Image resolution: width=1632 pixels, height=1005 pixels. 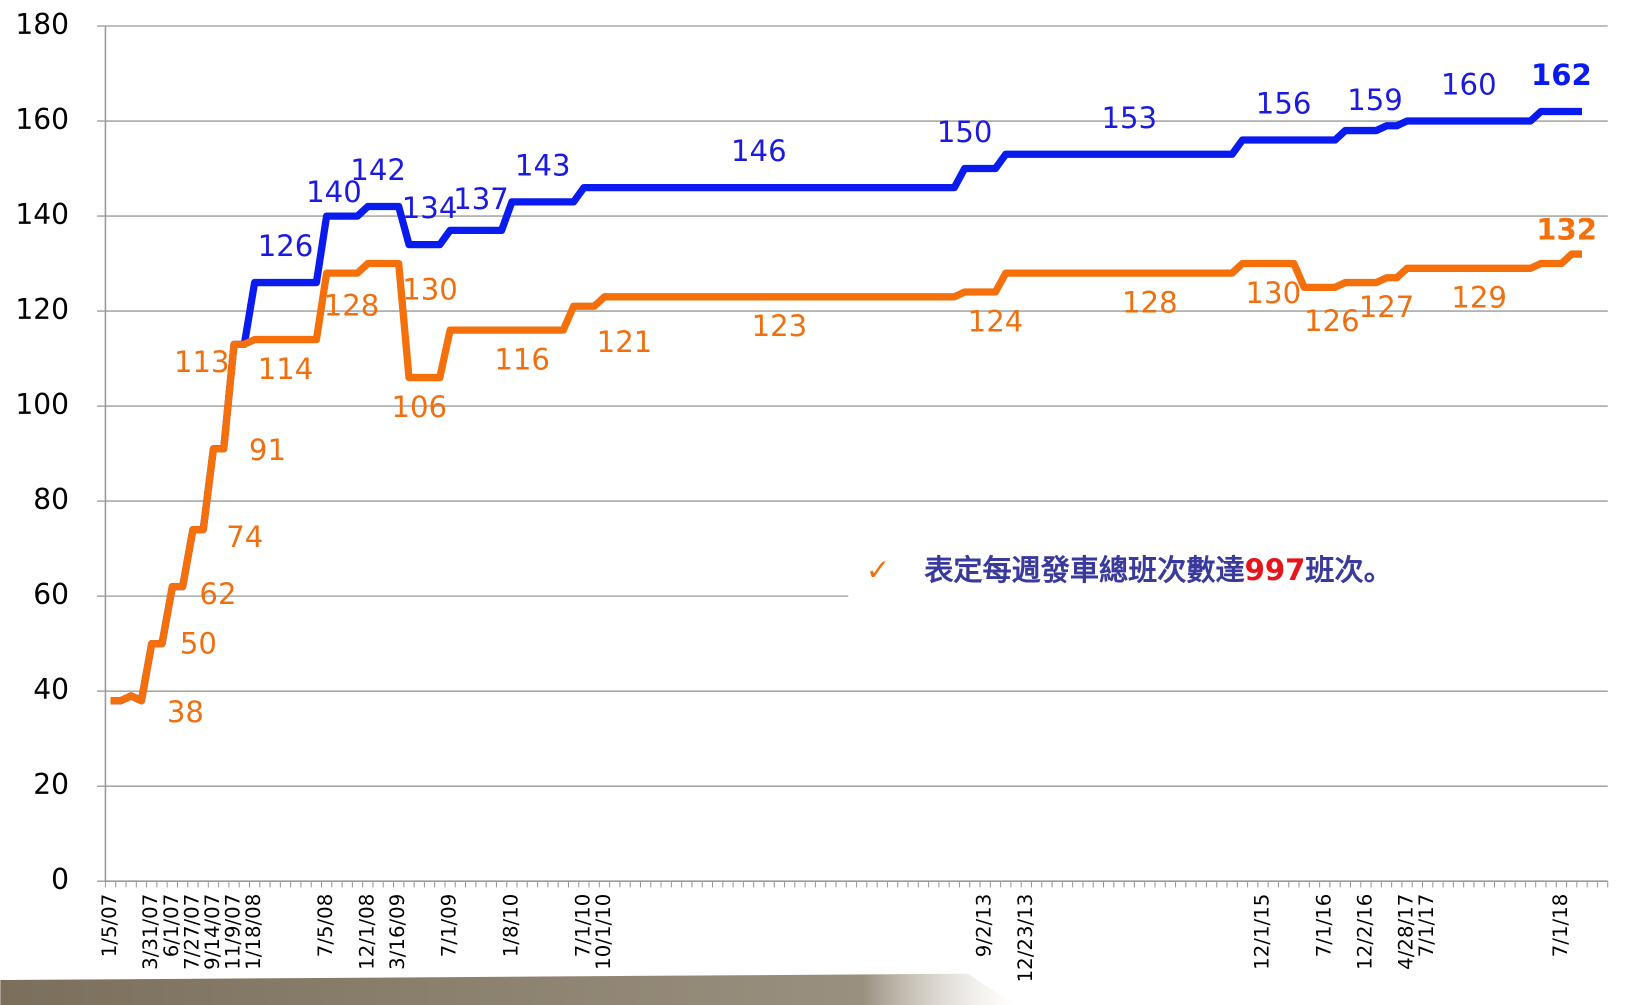 I want to click on x-tick-label: 12/1/08, so click(x=366, y=932).